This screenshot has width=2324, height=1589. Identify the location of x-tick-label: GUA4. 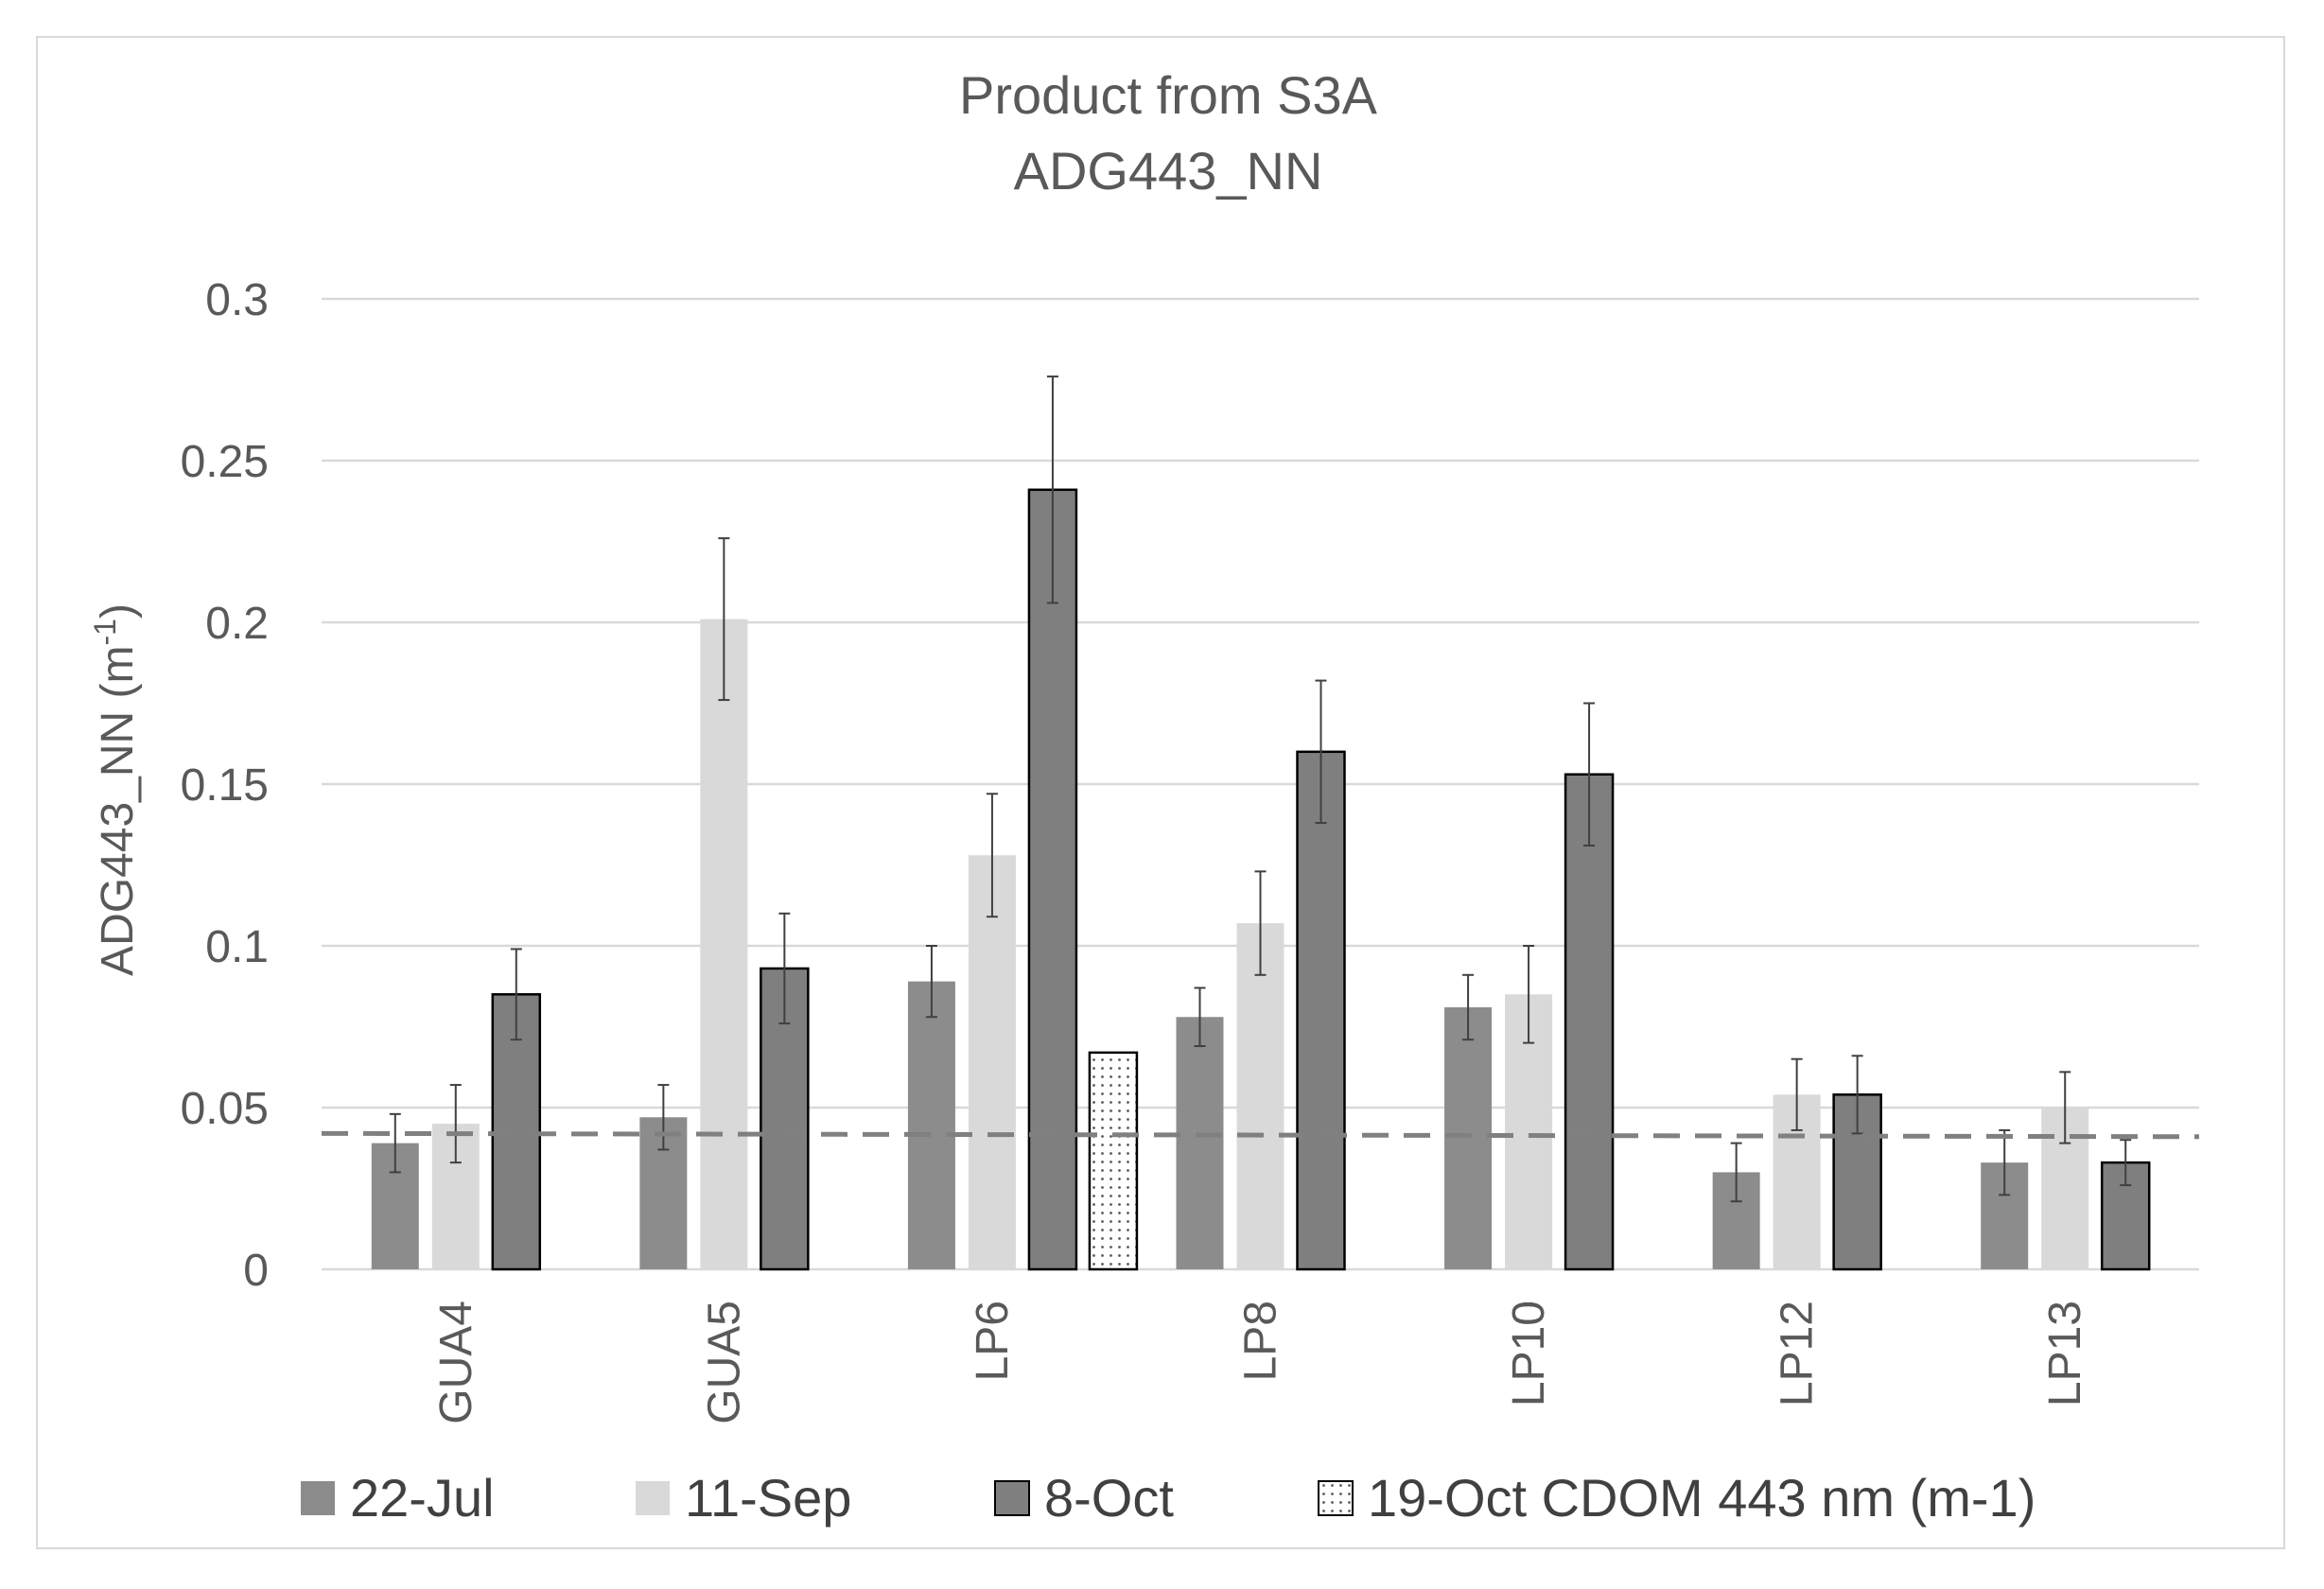
(456, 1362).